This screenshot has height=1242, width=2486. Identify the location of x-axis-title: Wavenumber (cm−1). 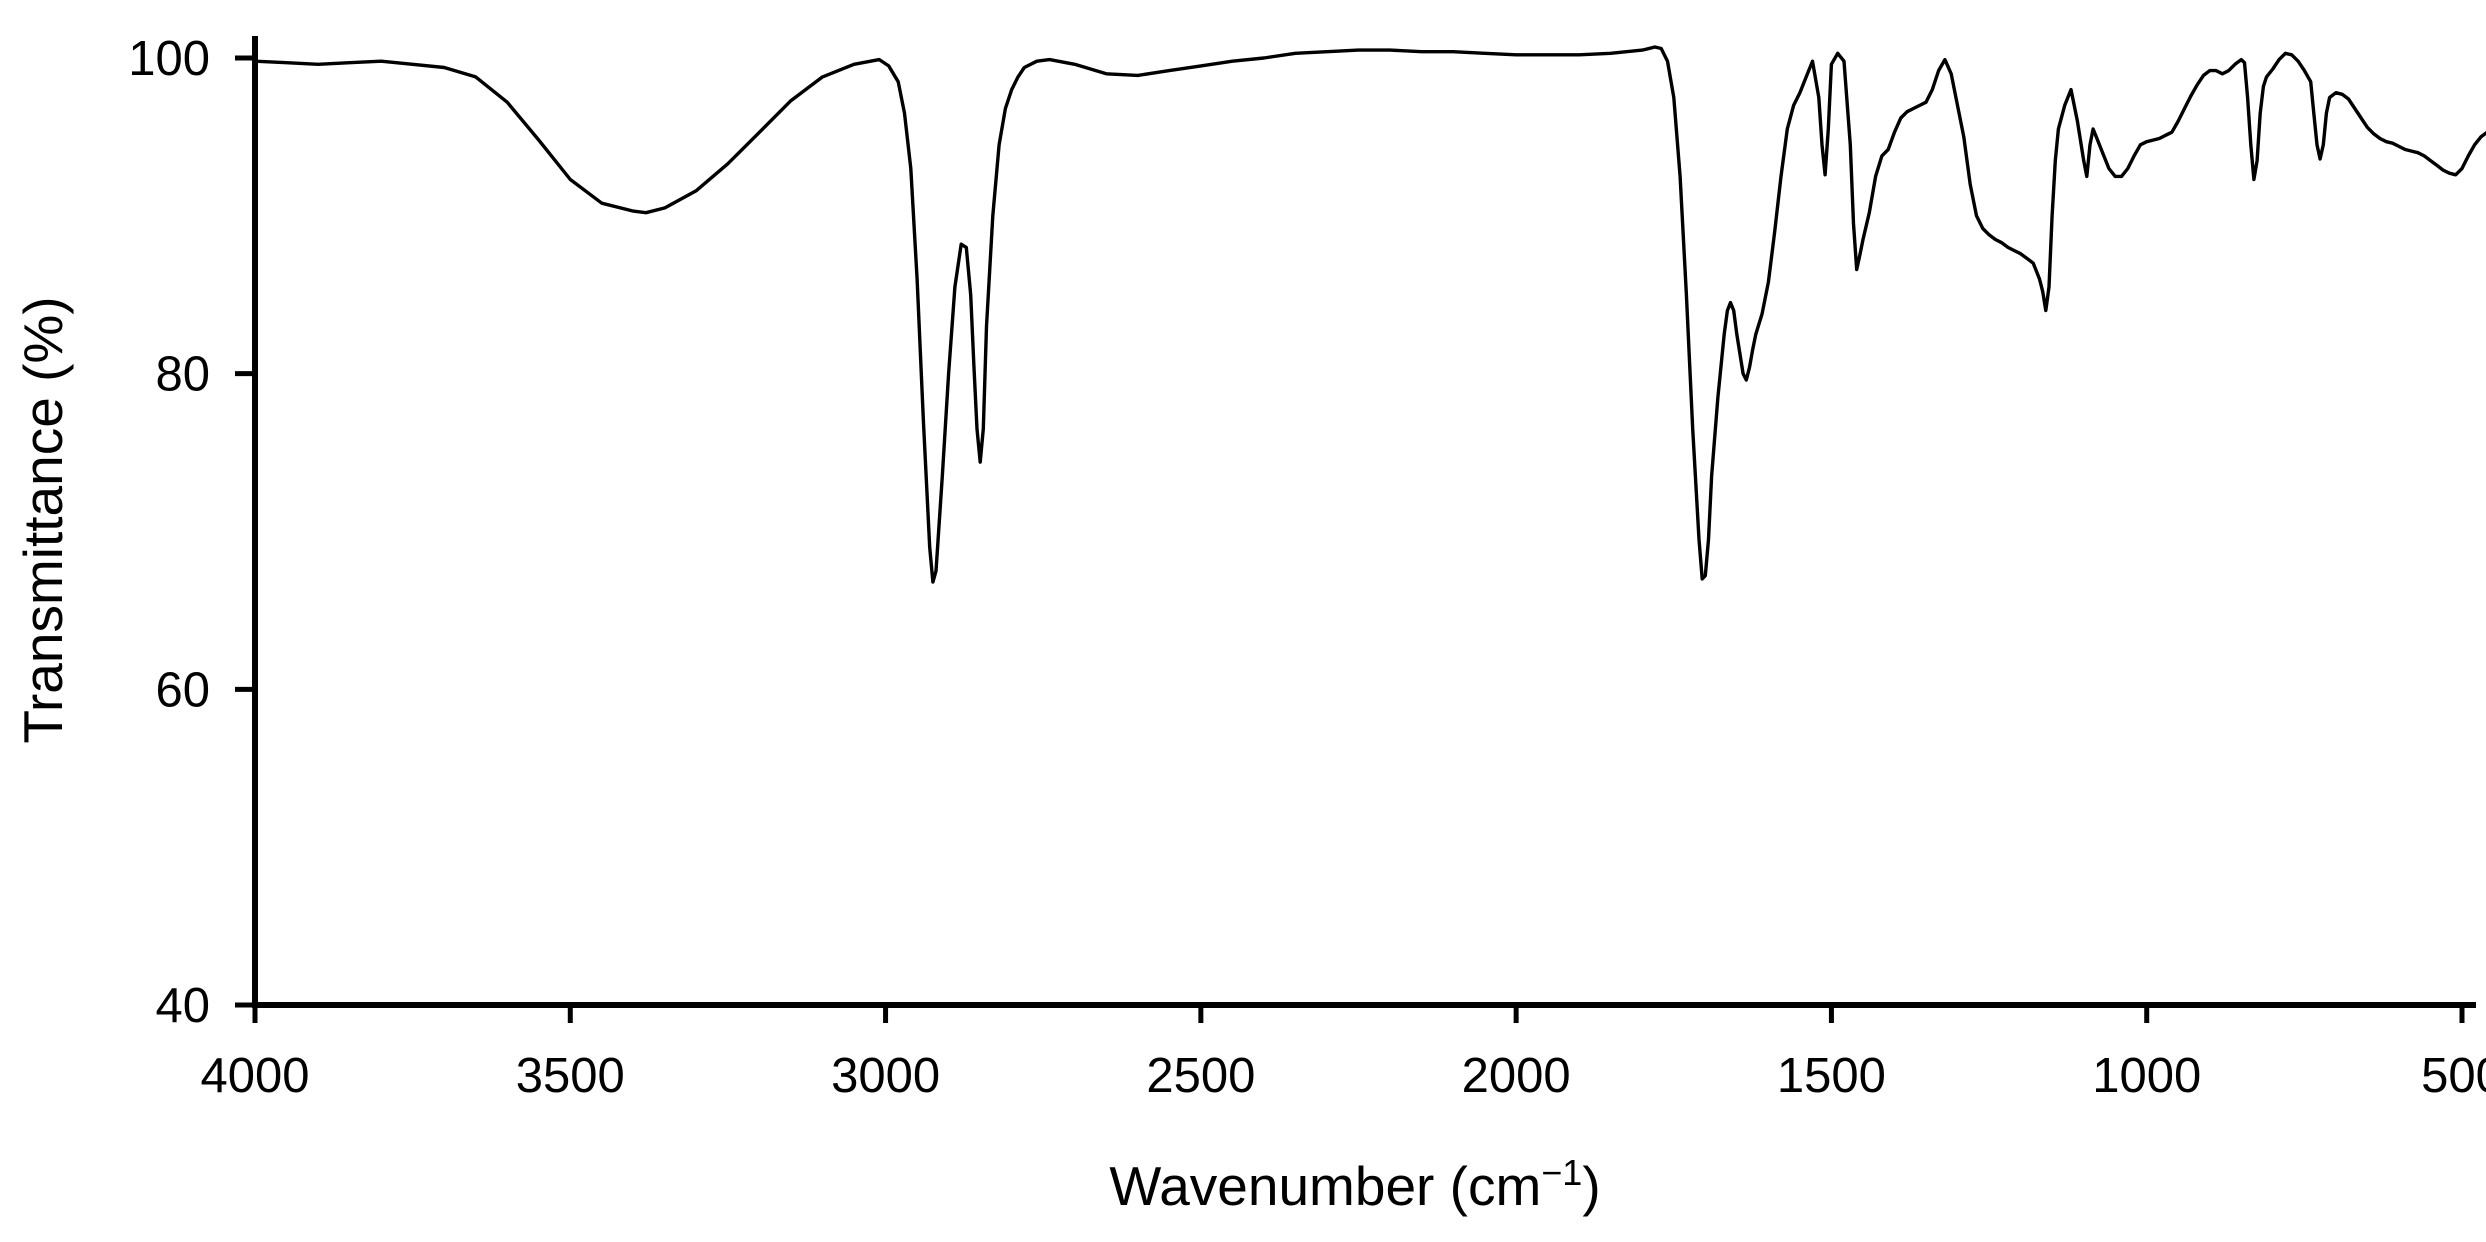
(1354, 1185).